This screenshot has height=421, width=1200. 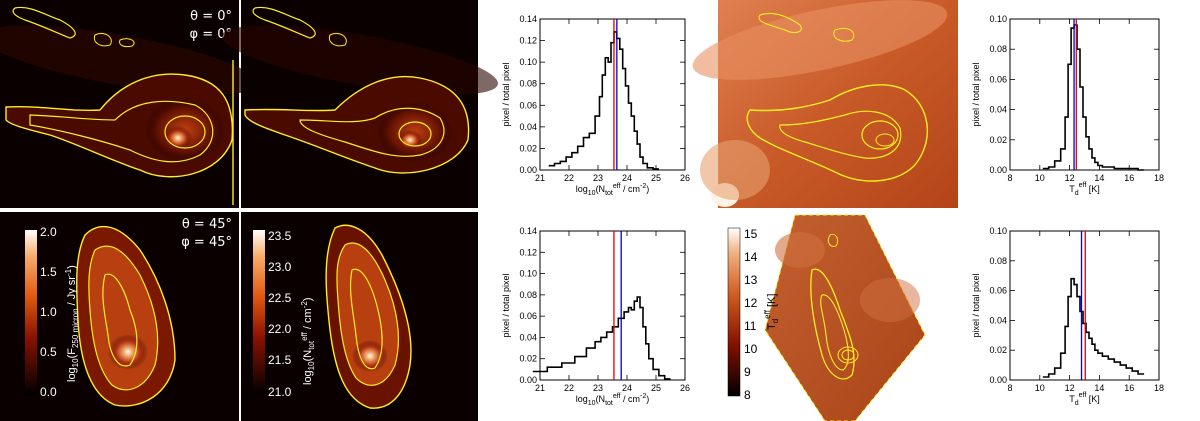 I want to click on angle-phi-bottom: φ = 45°, so click(x=206, y=242).